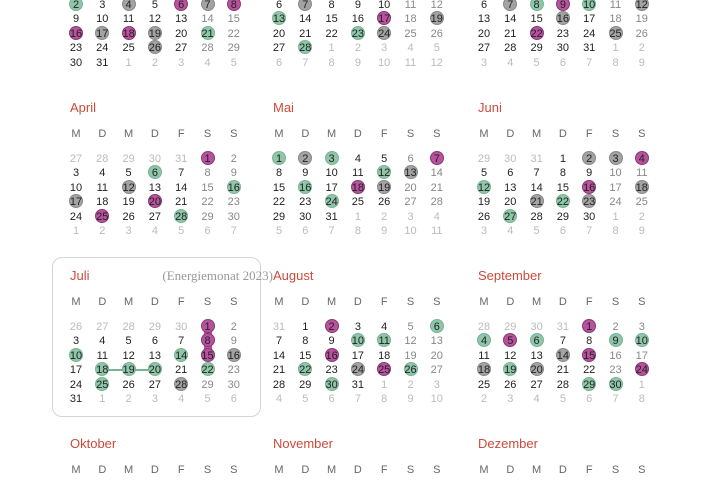 Image resolution: width=722 pixels, height=480 pixels. What do you see at coordinates (76, 370) in the screenshot?
I see `day-cell: 17` at bounding box center [76, 370].